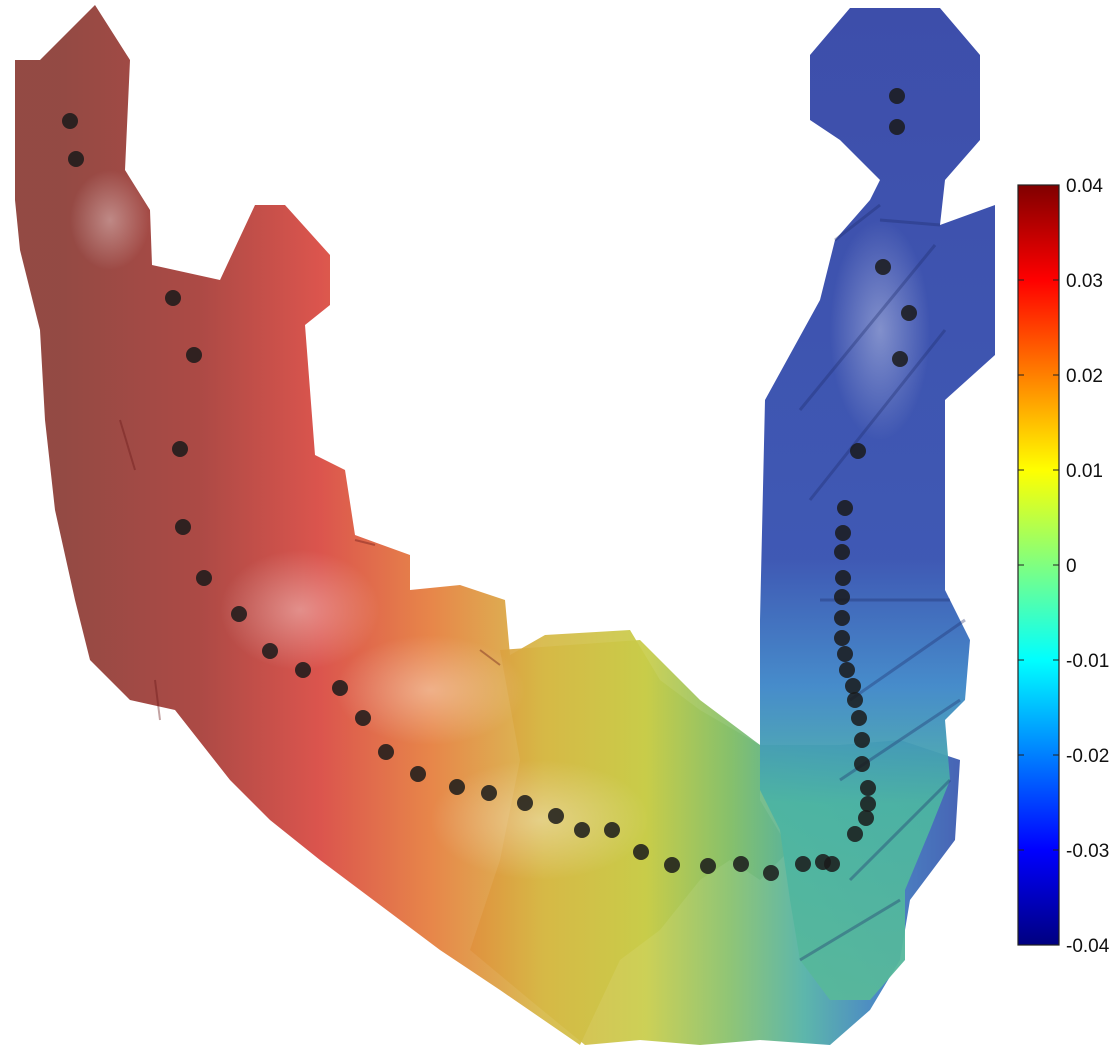 This screenshot has width=1118, height=1057. I want to click on colorbar-tick-label: -0.04, so click(1088, 946).